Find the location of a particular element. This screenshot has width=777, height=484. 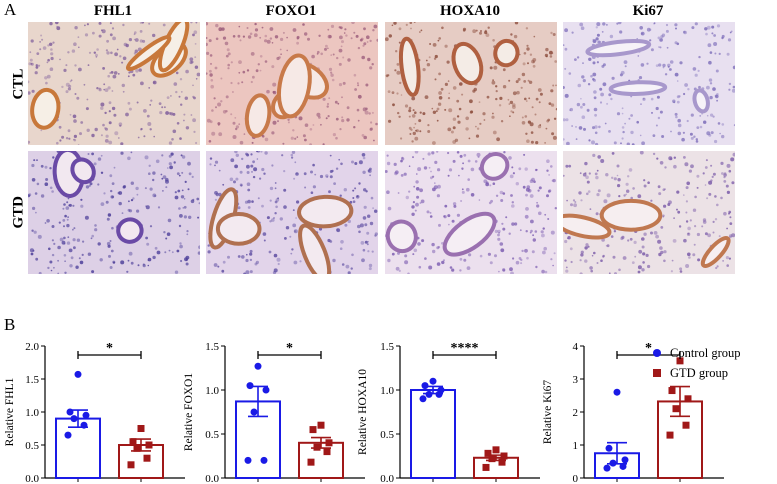

significance-label: **** is located at coordinates (465, 348).